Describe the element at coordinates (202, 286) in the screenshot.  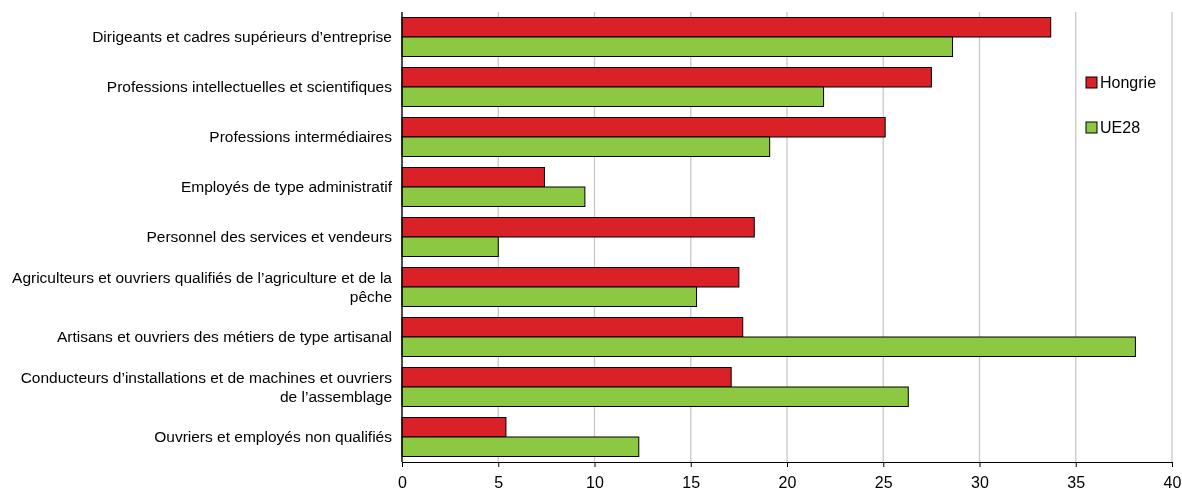
I see `y-tick-label: Agriculteurs et ouvriers qualifiés de l’agriculture et de la pêche` at that location.